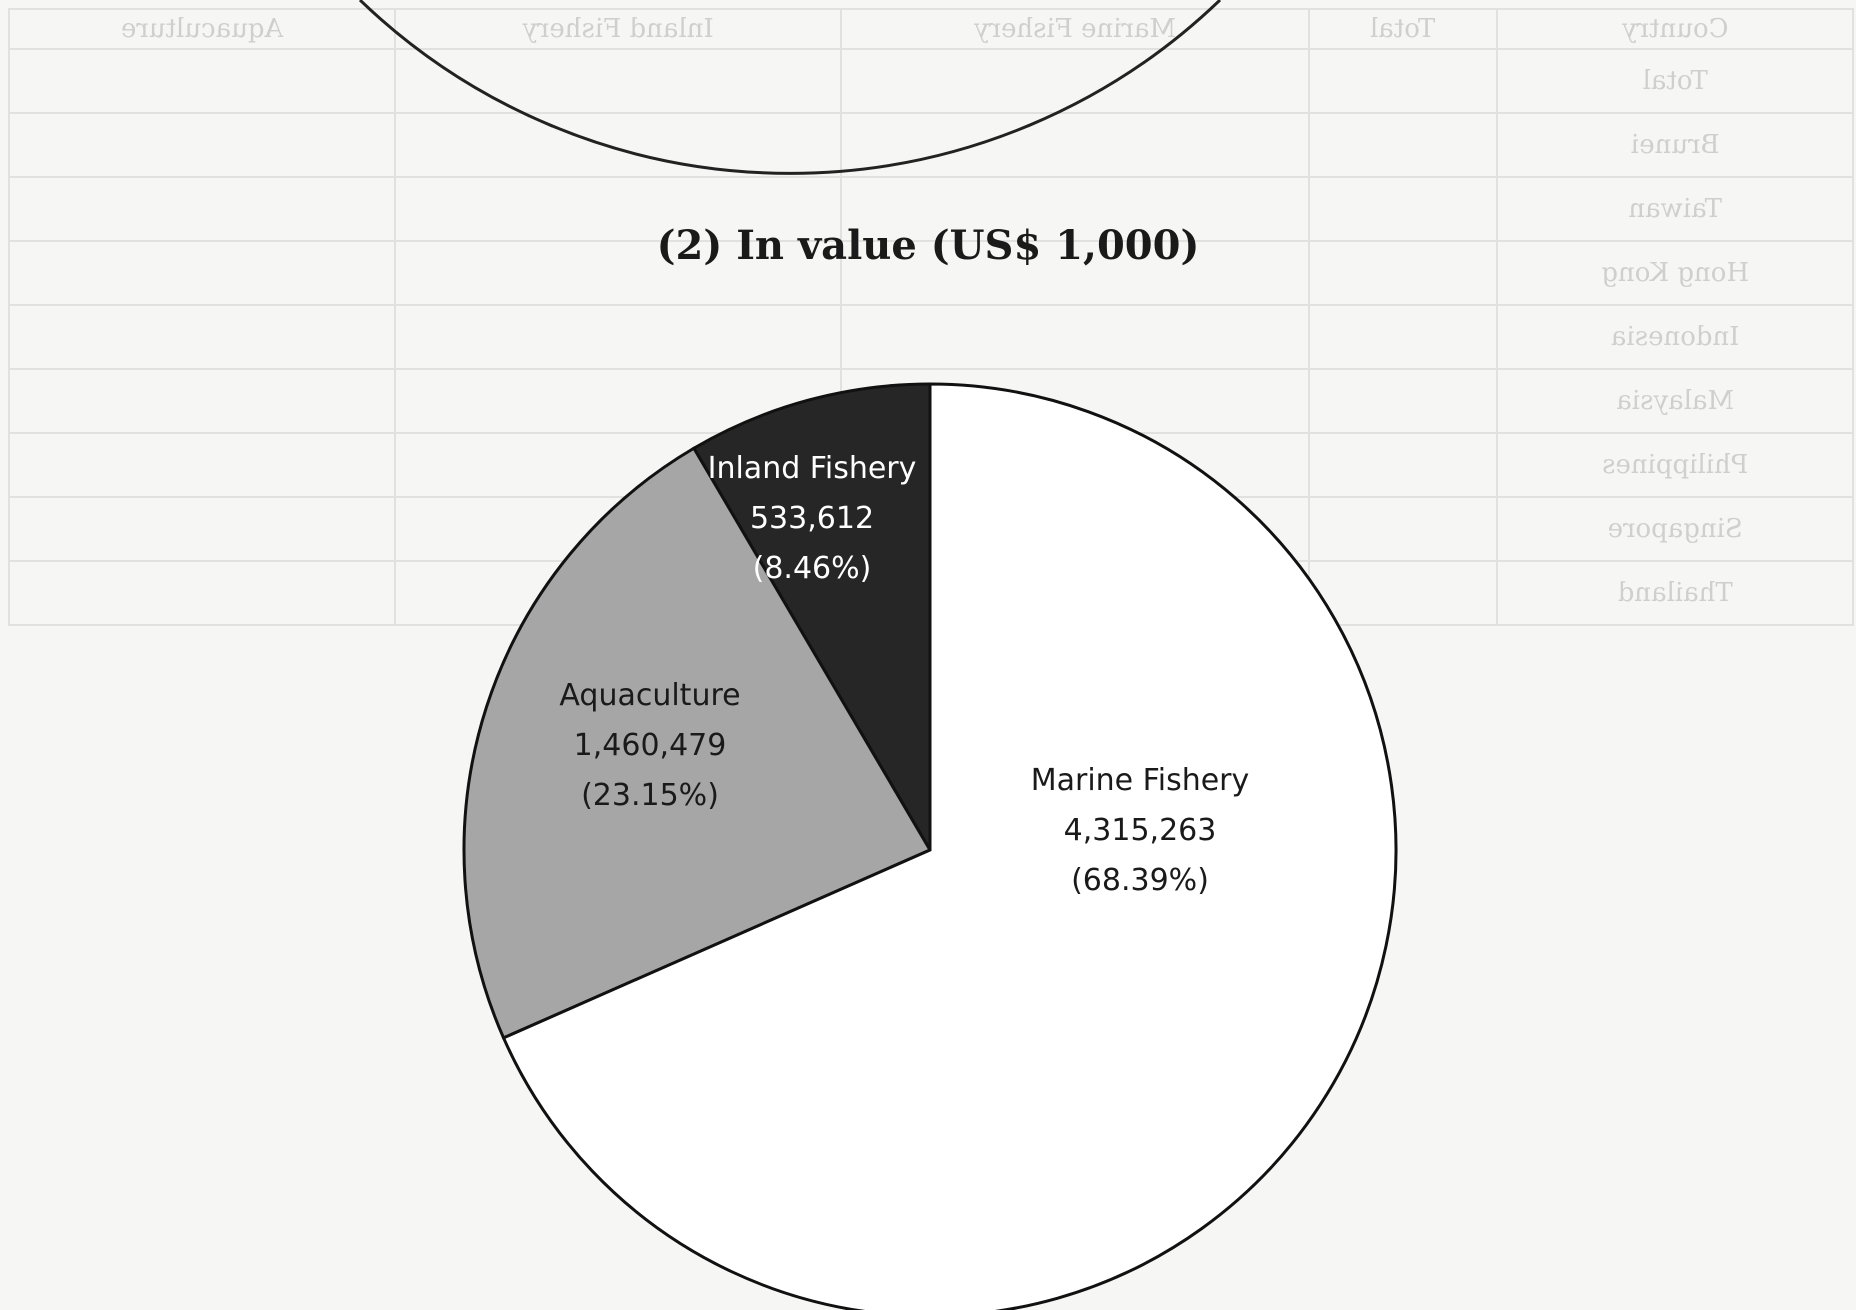 The width and height of the screenshot is (1856, 1310). What do you see at coordinates (1140, 780) in the screenshot?
I see `slice-name: Marine Fishery` at bounding box center [1140, 780].